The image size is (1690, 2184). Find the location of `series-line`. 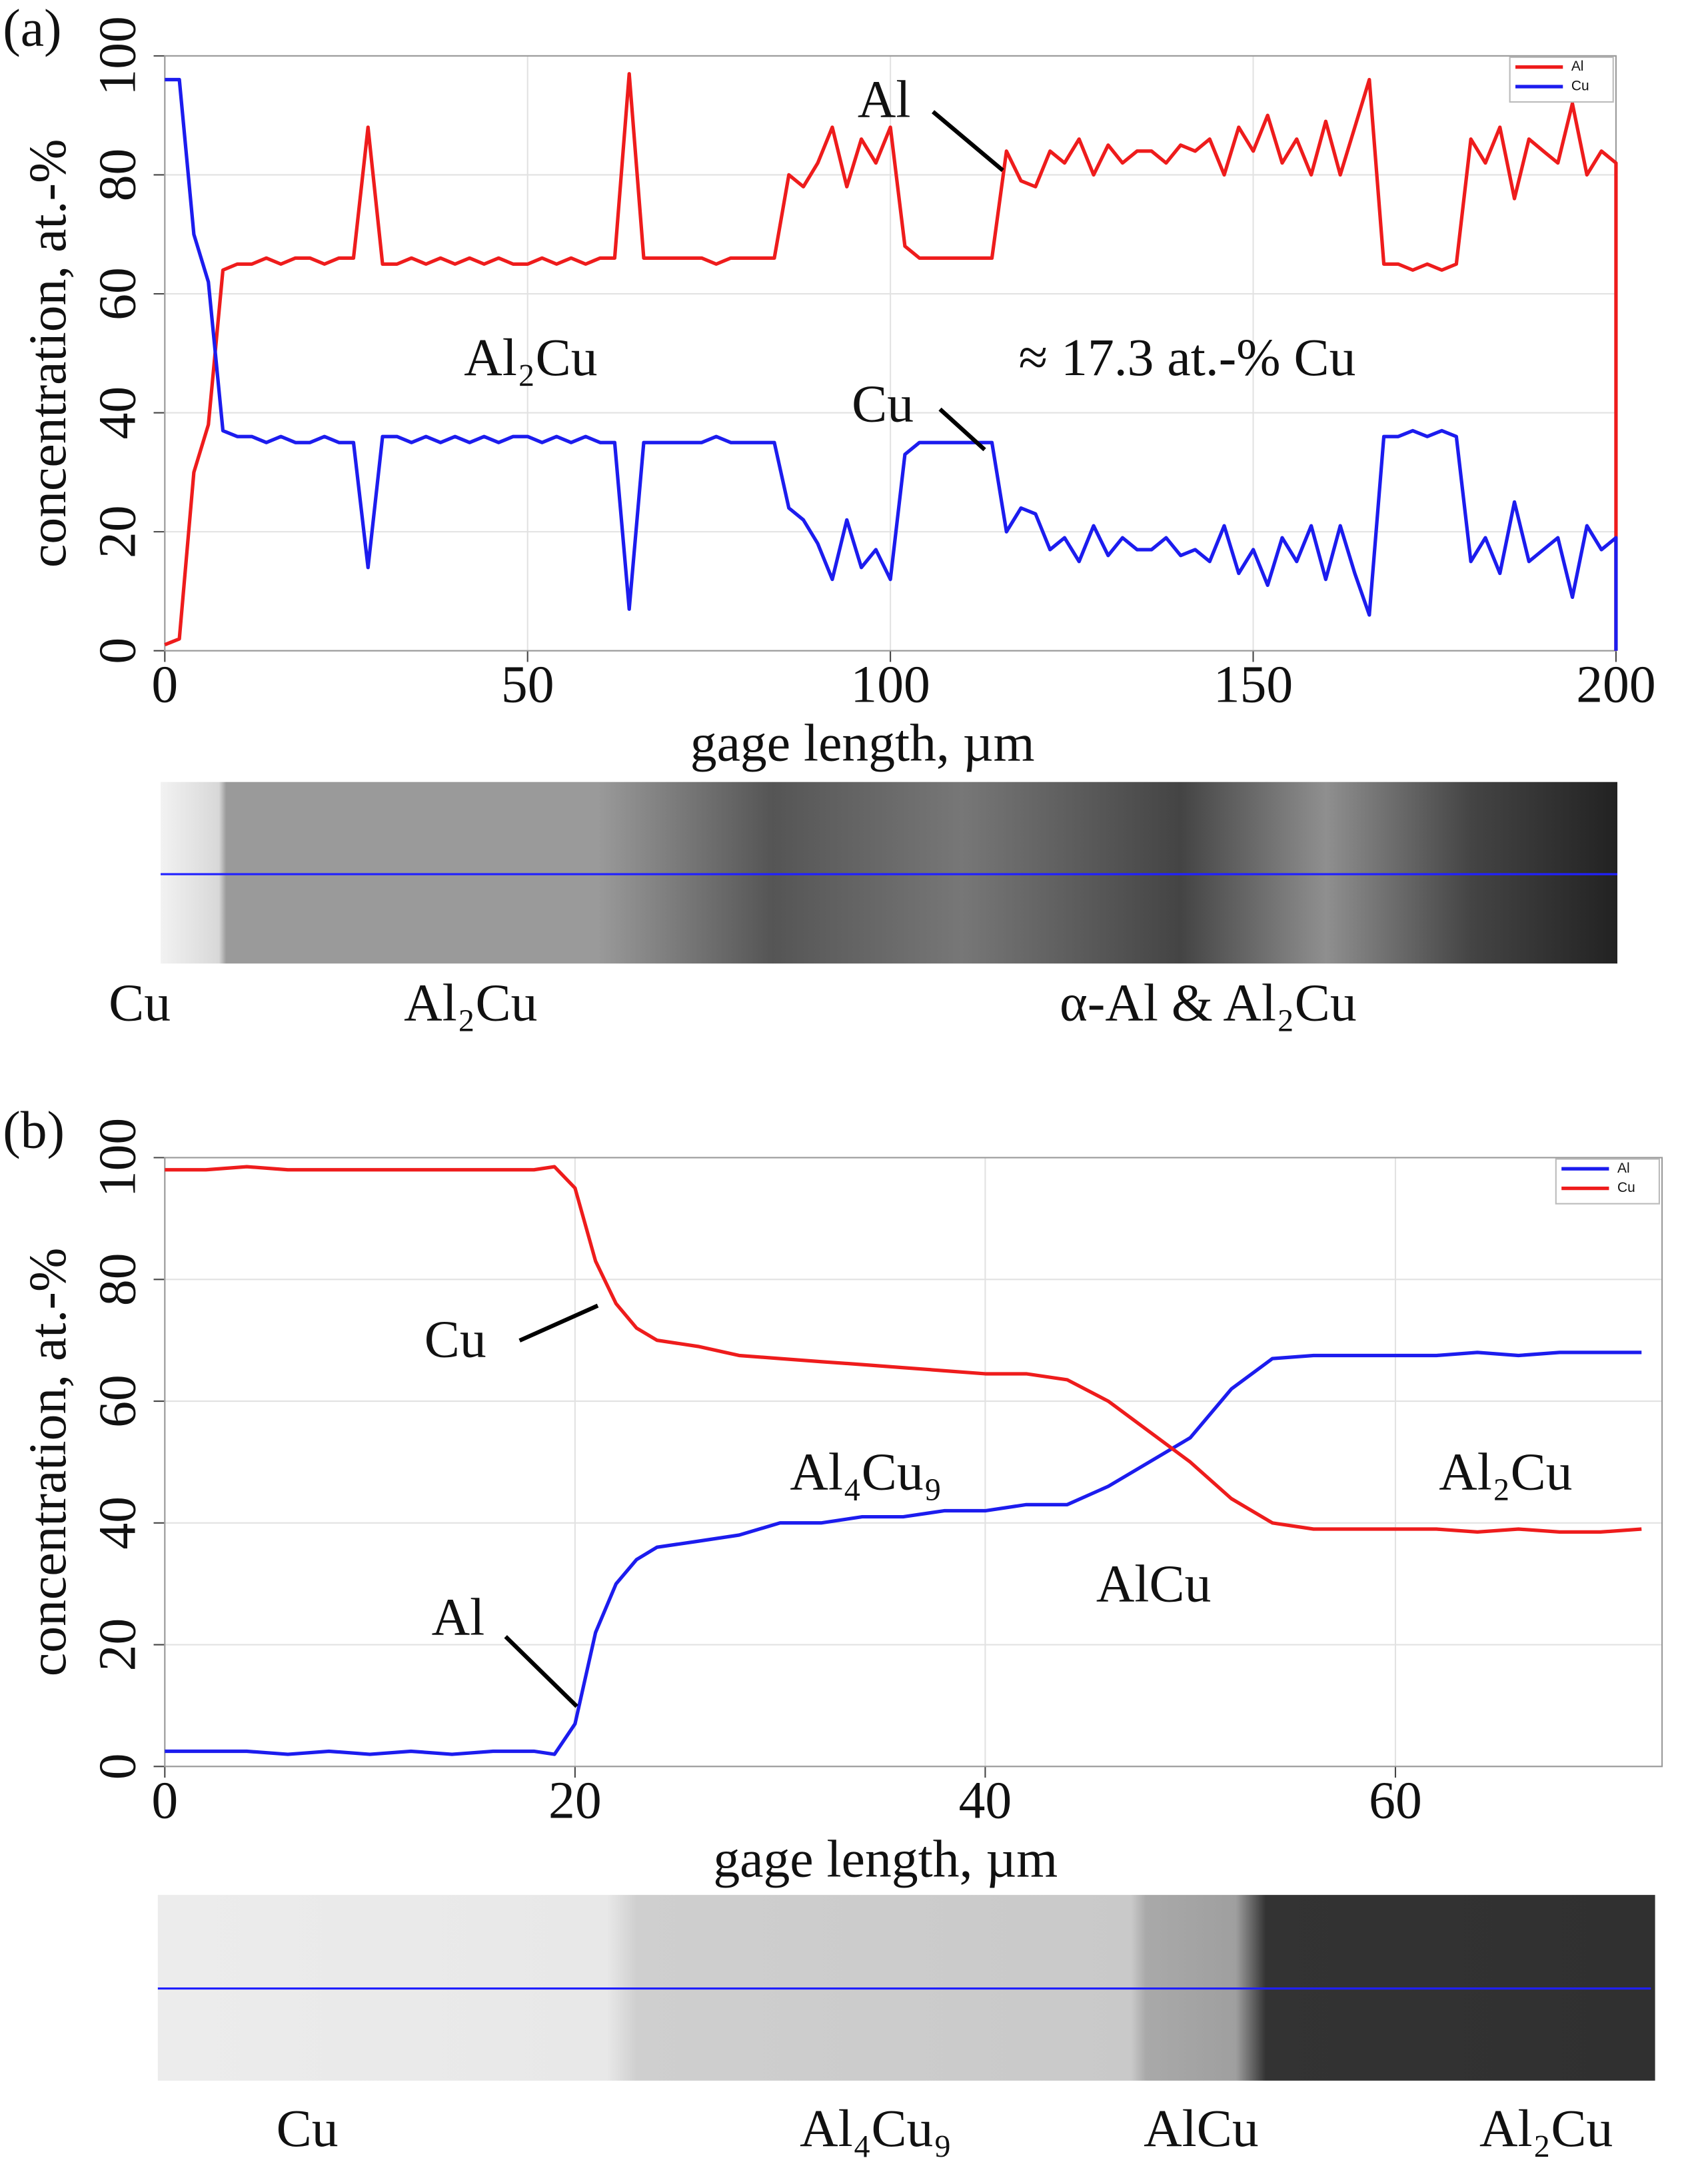

series-line is located at coordinates (903, 1349).